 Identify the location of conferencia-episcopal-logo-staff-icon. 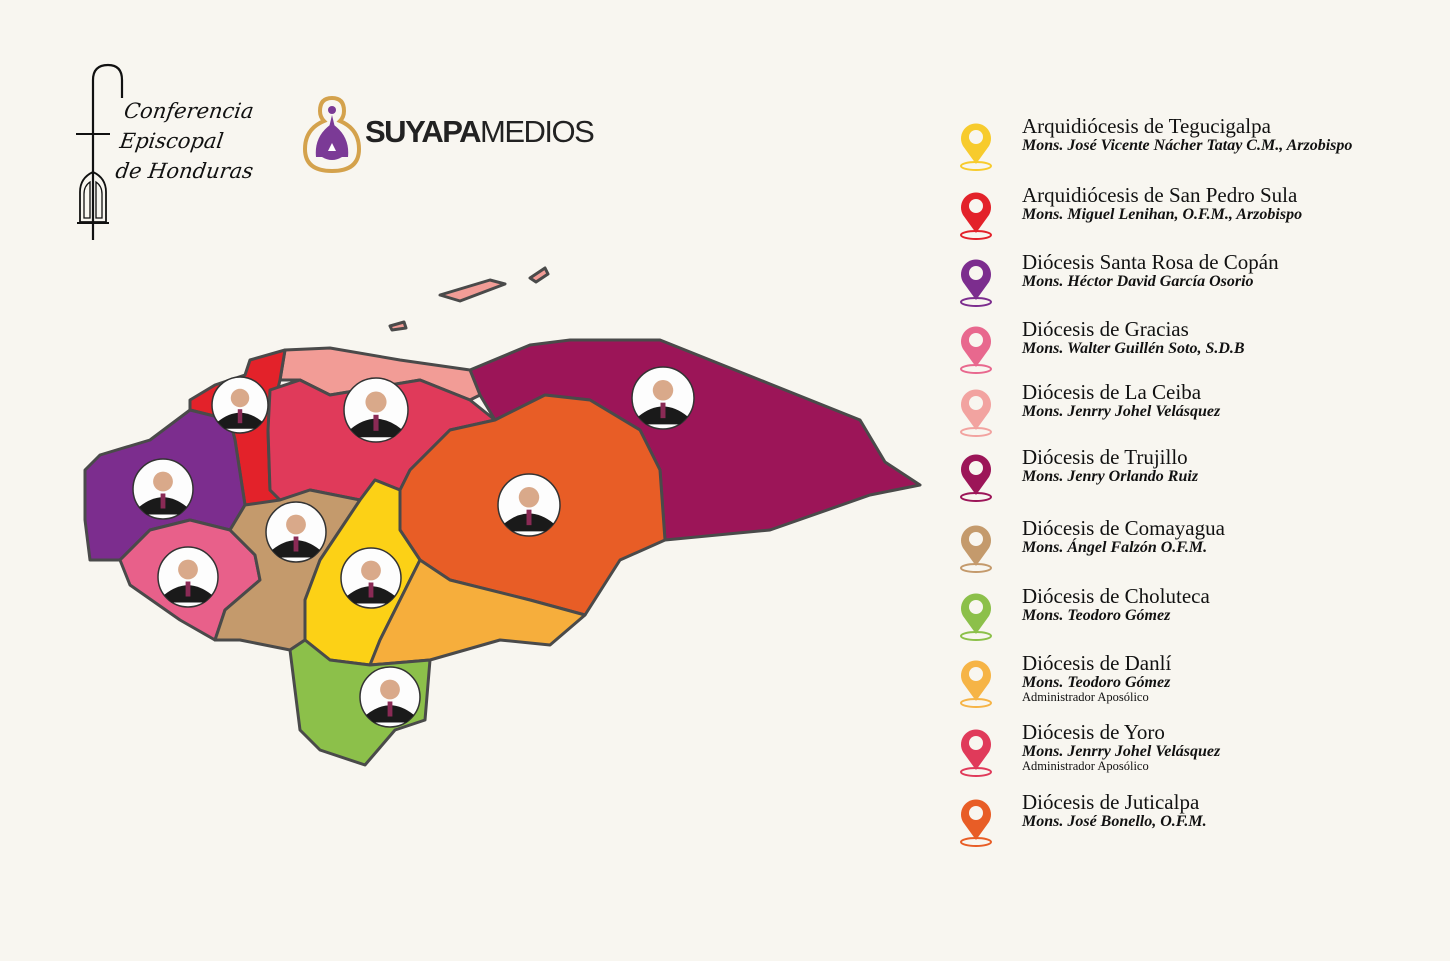
(100, 151).